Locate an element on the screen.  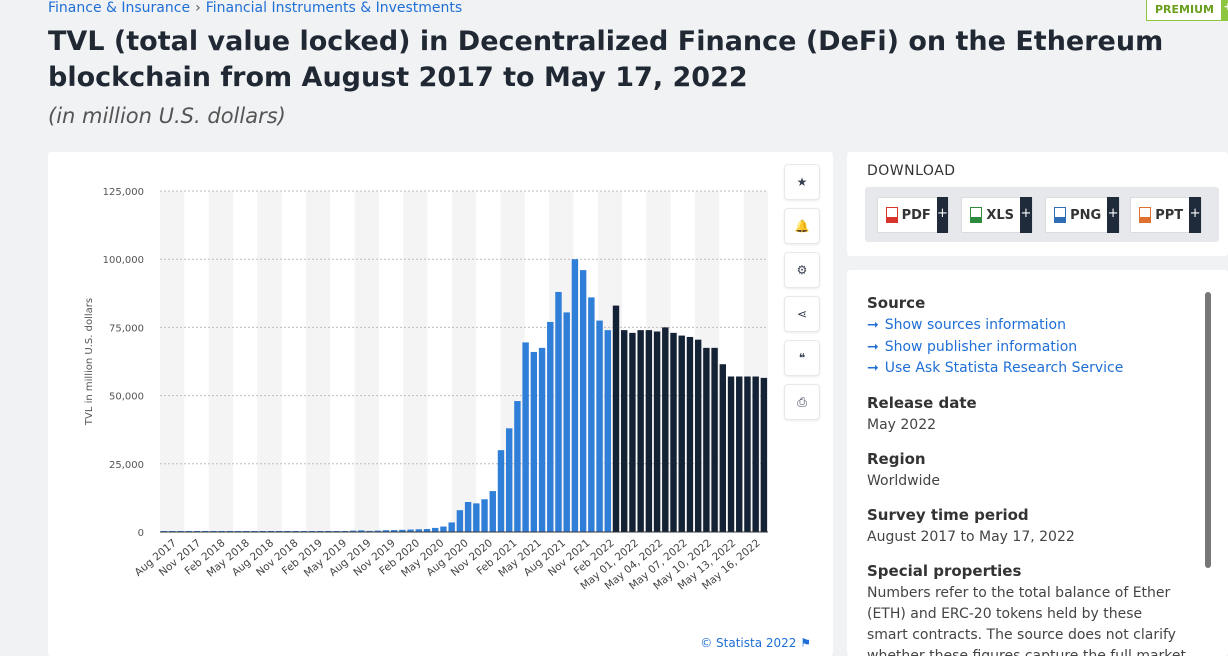
region-value: Worldwide is located at coordinates (903, 480).